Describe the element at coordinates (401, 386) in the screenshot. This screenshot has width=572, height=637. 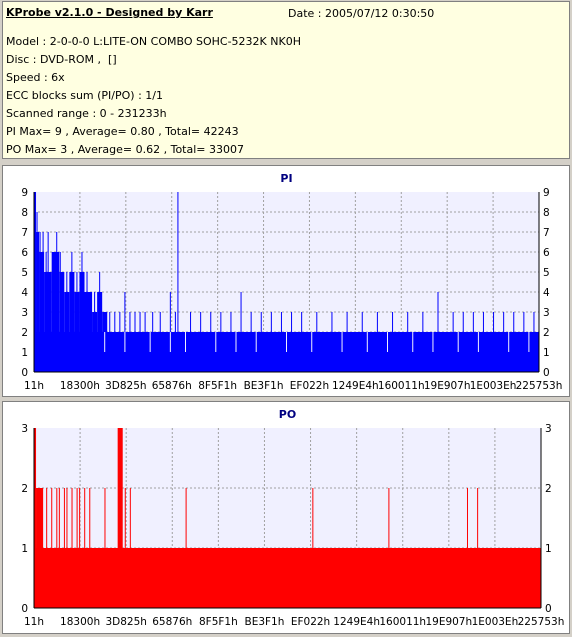
I see `pi-xtick-label: 160011h` at that location.